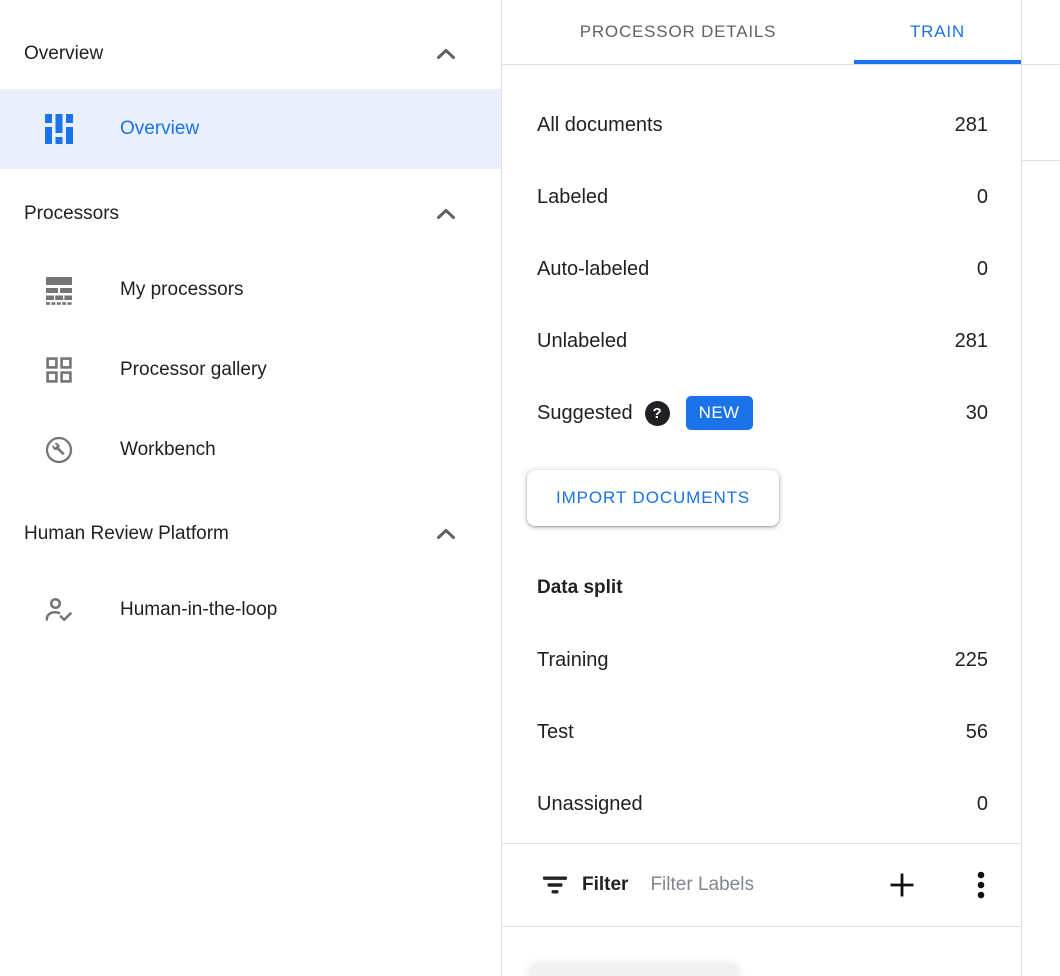 Image resolution: width=1060 pixels, height=976 pixels. Describe the element at coordinates (72, 213) in the screenshot. I see `section-label: Processors` at that location.